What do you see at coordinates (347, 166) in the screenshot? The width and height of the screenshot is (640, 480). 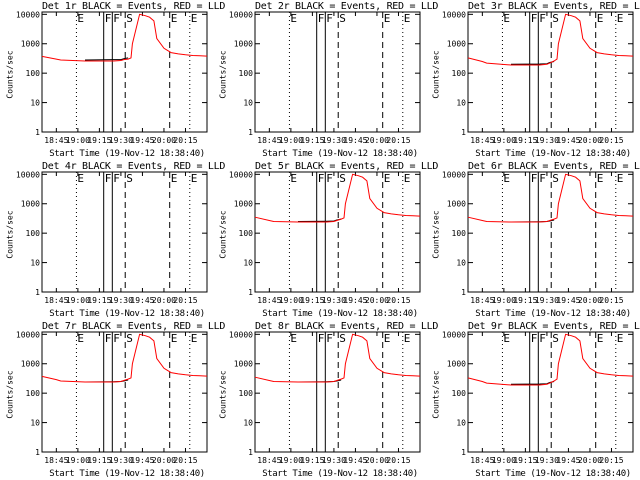 I see `panel-title: Det 5r BLACK = Events, RED = LLD` at bounding box center [347, 166].